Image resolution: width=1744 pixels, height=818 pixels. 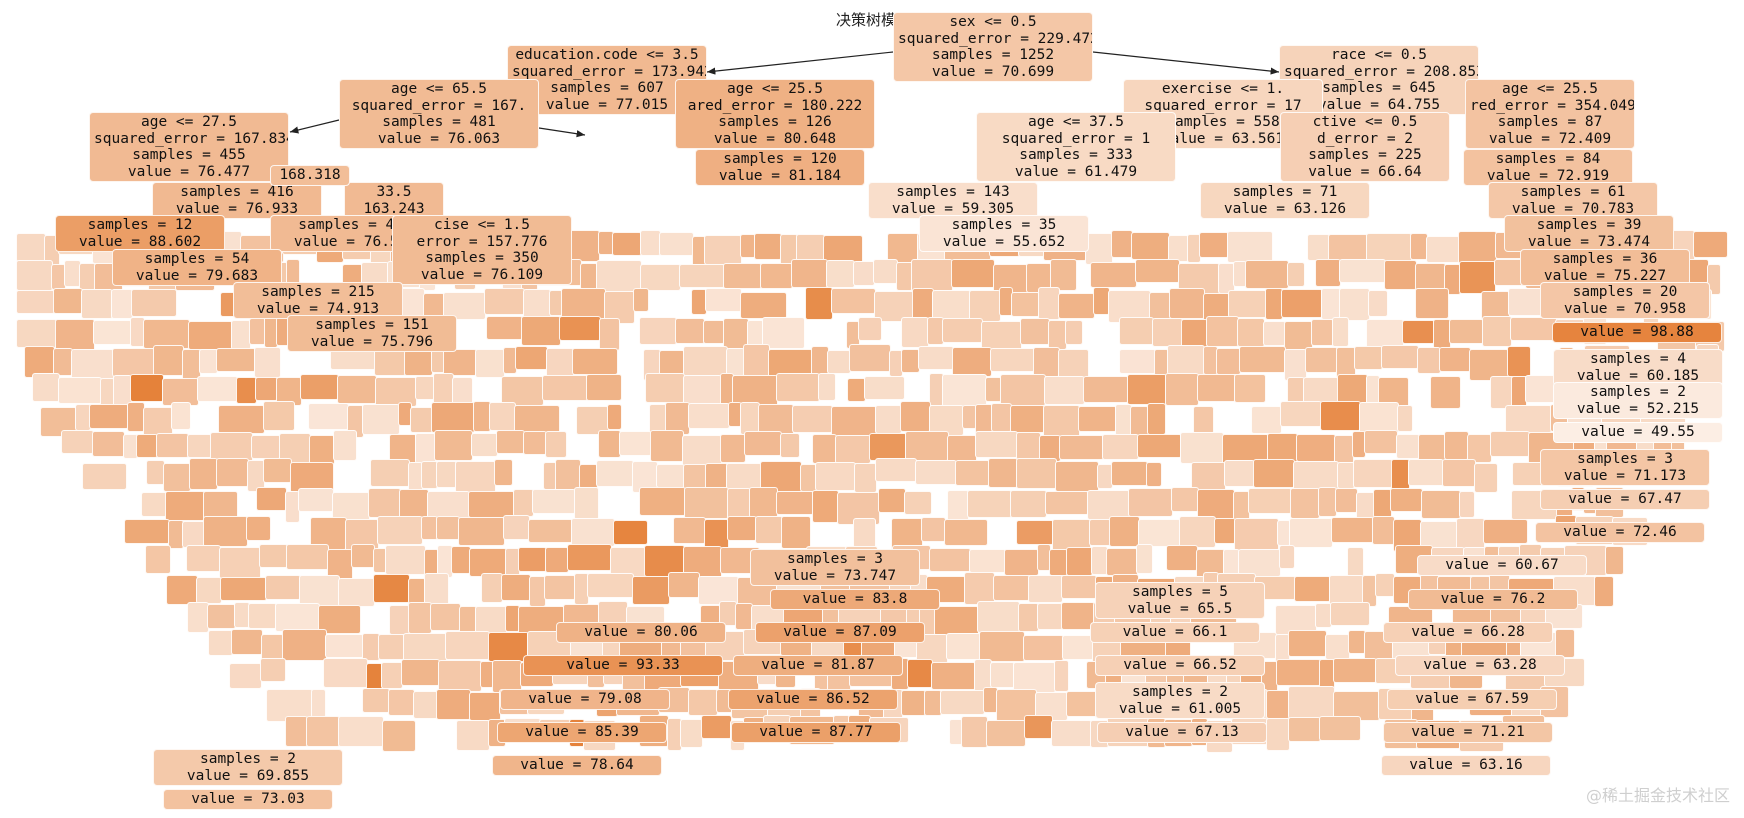 What do you see at coordinates (439, 122) in the screenshot?
I see `node-line: samples = 481` at bounding box center [439, 122].